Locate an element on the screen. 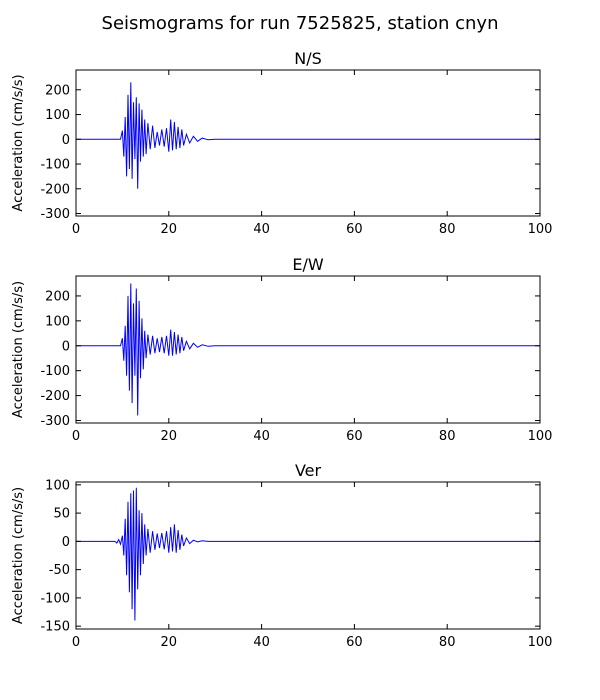 The width and height of the screenshot is (600, 700). panel-title: Ver is located at coordinates (308, 470).